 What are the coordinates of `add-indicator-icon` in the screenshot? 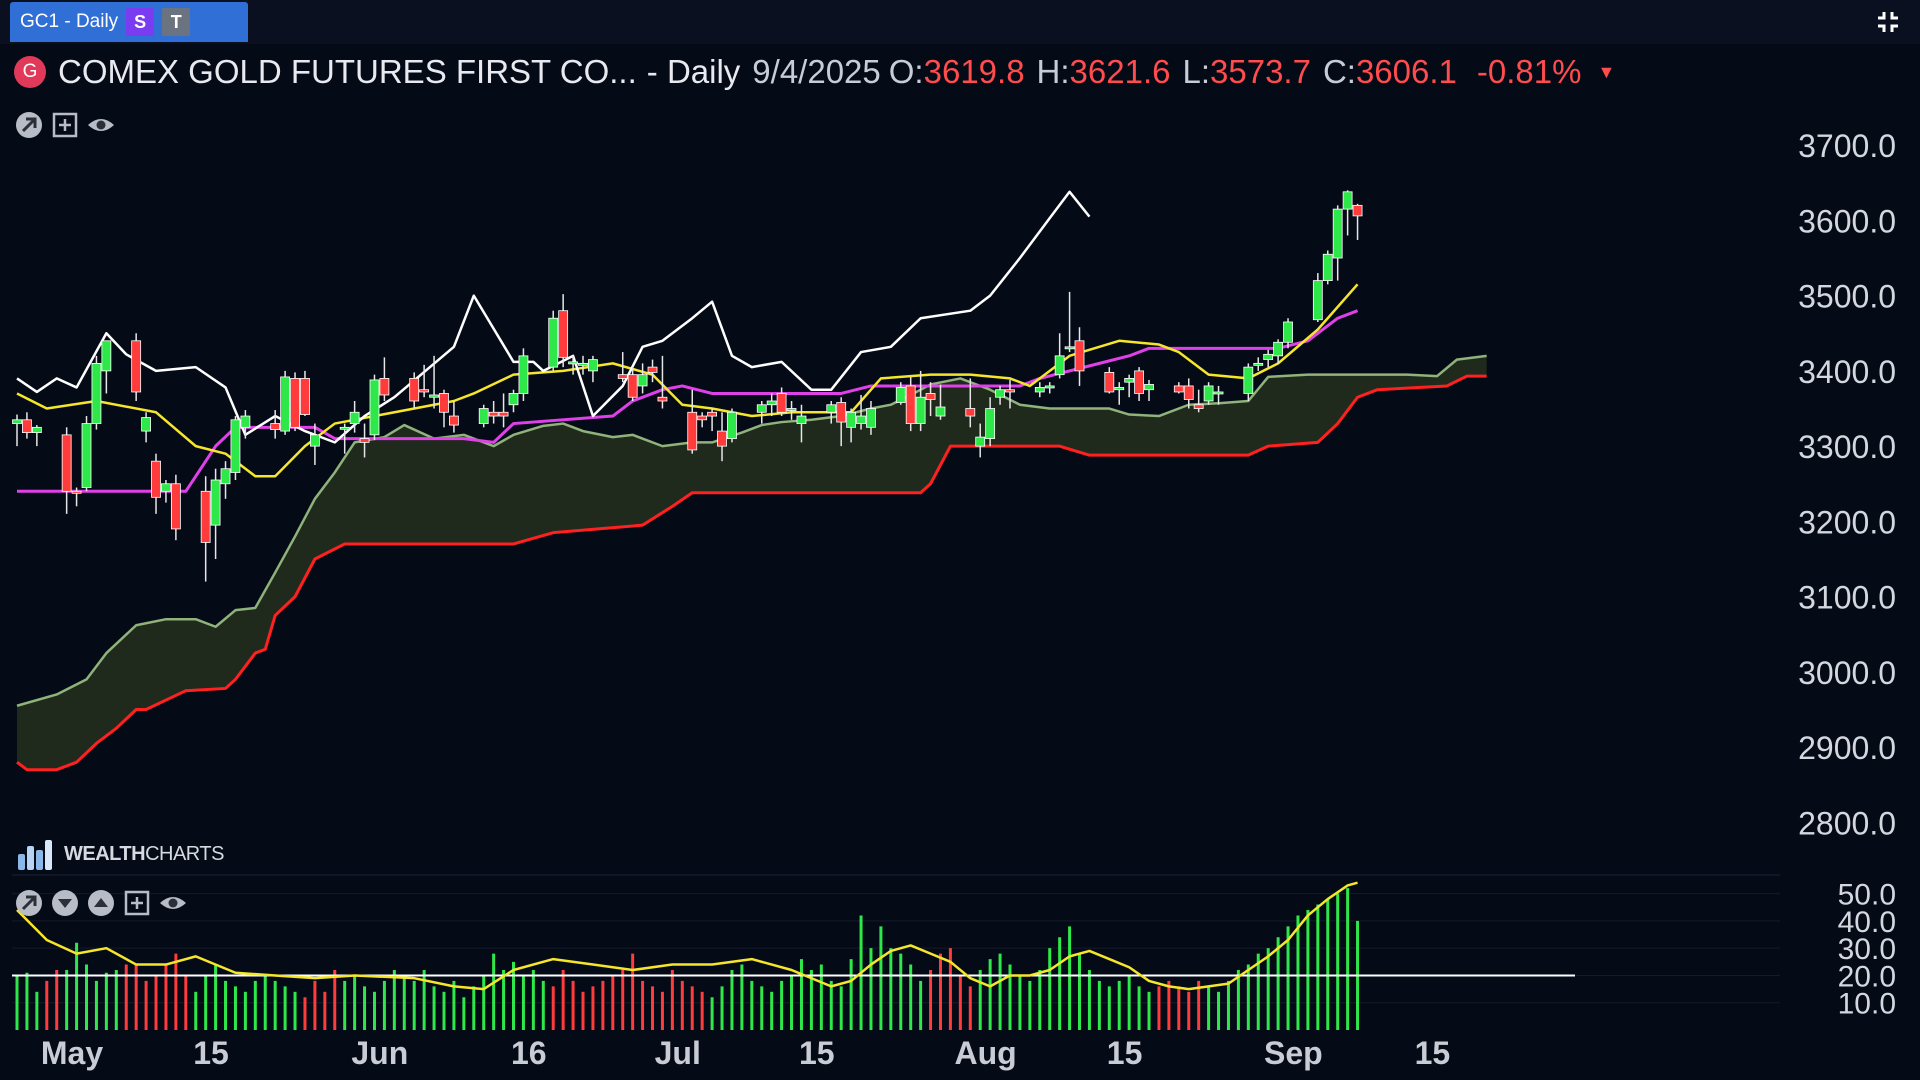 It's located at (65, 125).